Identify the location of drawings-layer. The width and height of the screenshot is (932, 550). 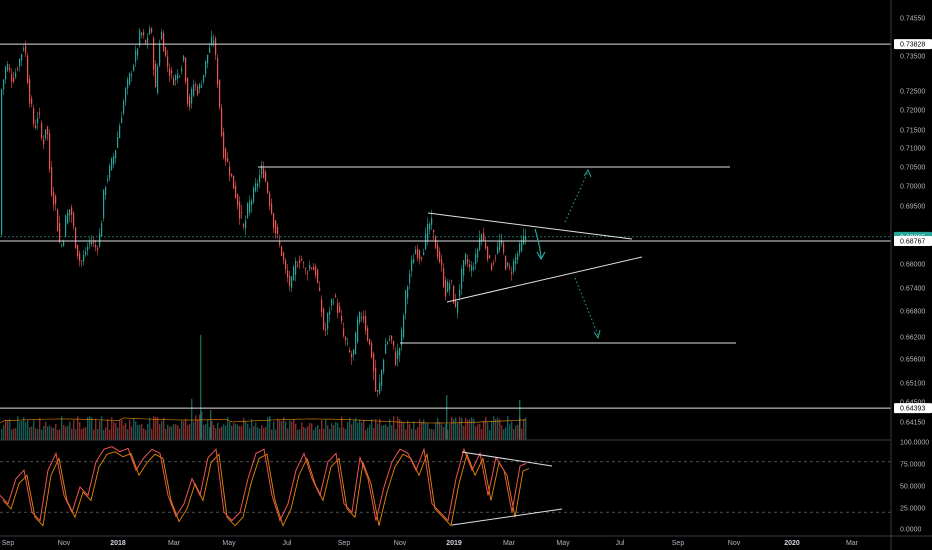
(535, 254).